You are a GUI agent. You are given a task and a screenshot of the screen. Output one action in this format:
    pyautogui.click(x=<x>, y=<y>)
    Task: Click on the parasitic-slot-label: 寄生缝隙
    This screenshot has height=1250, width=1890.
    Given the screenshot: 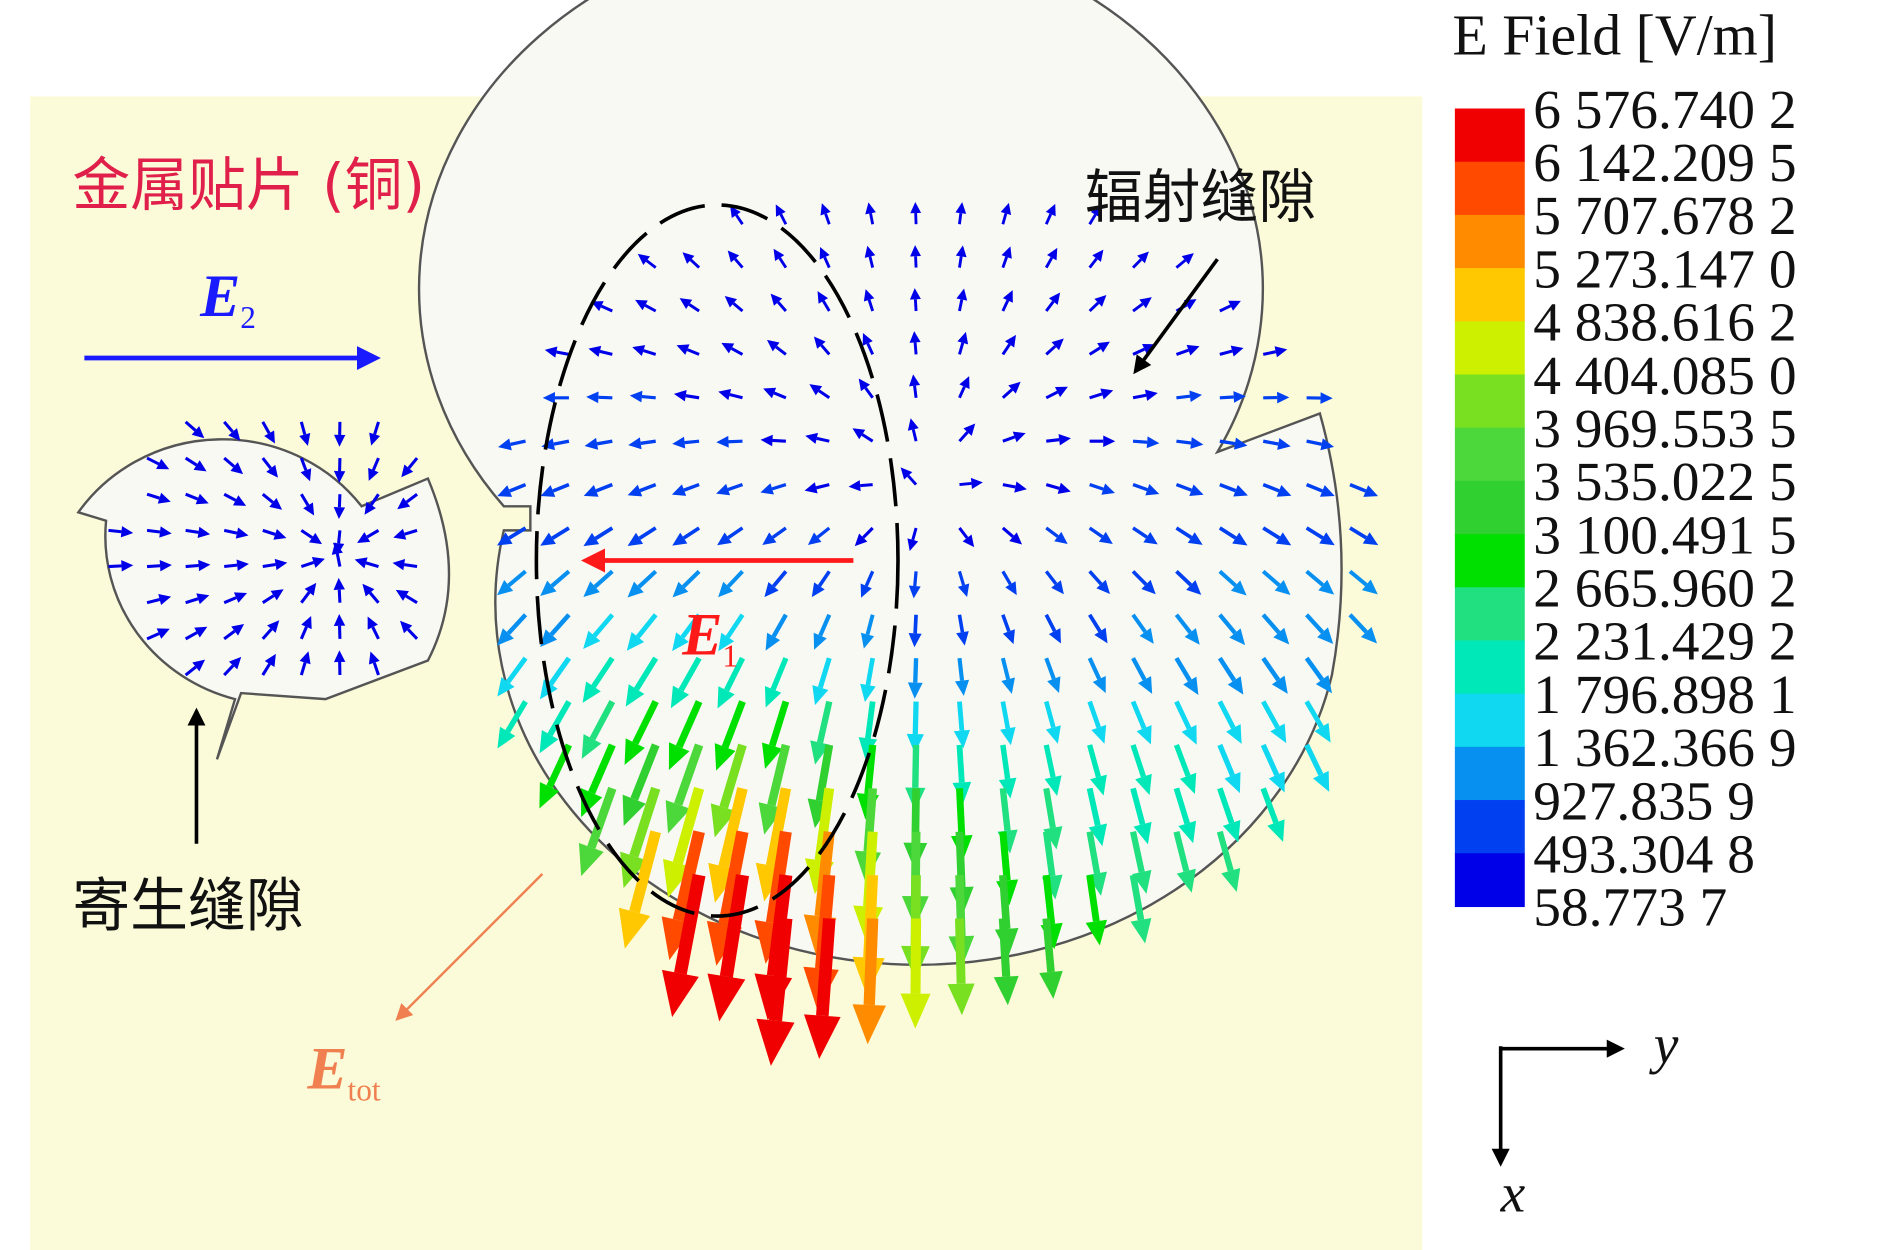 What is the action you would take?
    pyautogui.click(x=187, y=906)
    